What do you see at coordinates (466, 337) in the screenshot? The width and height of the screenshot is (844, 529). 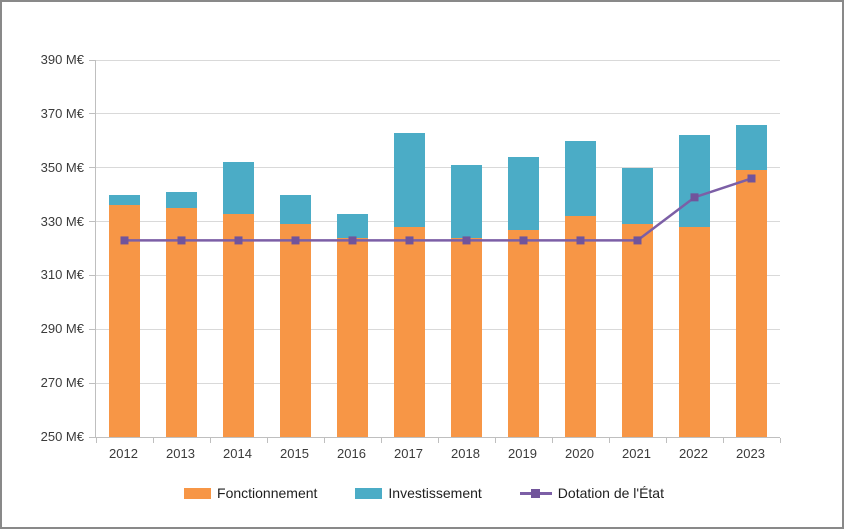 I see `bar-fonctionnement-2018` at bounding box center [466, 337].